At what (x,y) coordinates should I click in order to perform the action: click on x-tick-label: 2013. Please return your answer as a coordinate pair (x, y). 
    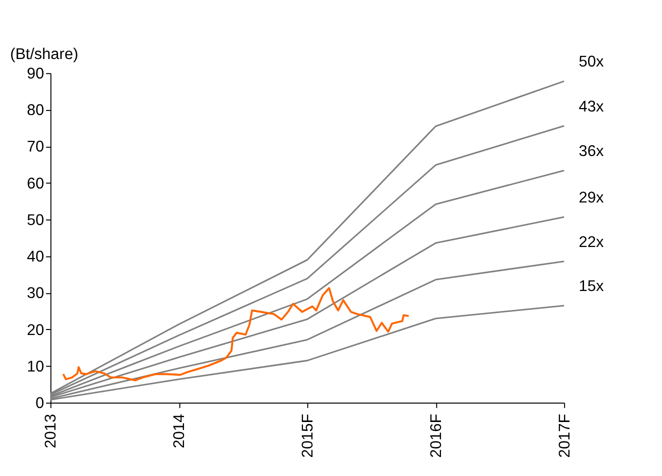
    Looking at the image, I should click on (51, 431).